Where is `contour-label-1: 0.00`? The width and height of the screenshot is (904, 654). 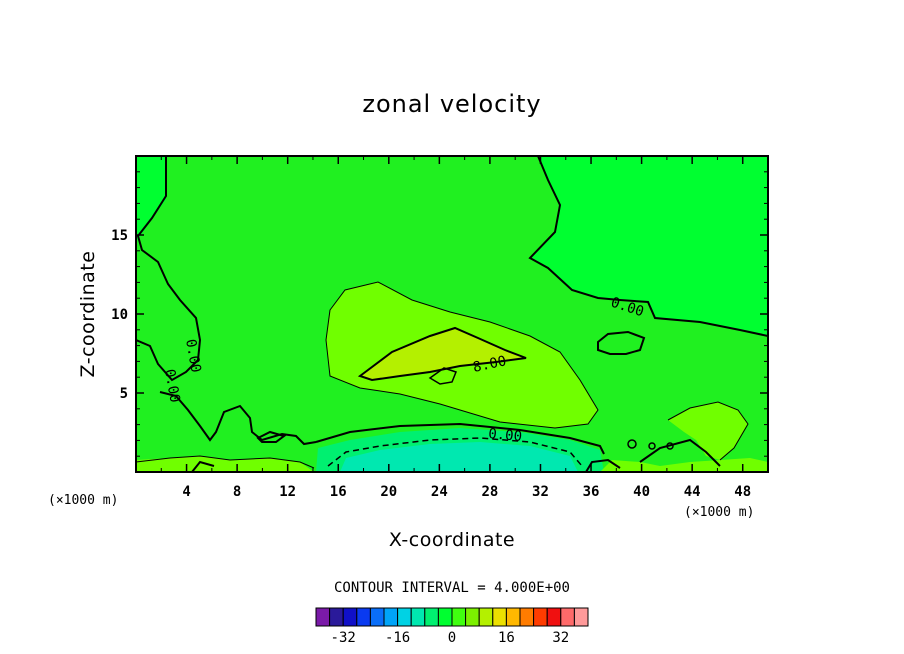 contour-label-1: 0.00 is located at coordinates (172, 386).